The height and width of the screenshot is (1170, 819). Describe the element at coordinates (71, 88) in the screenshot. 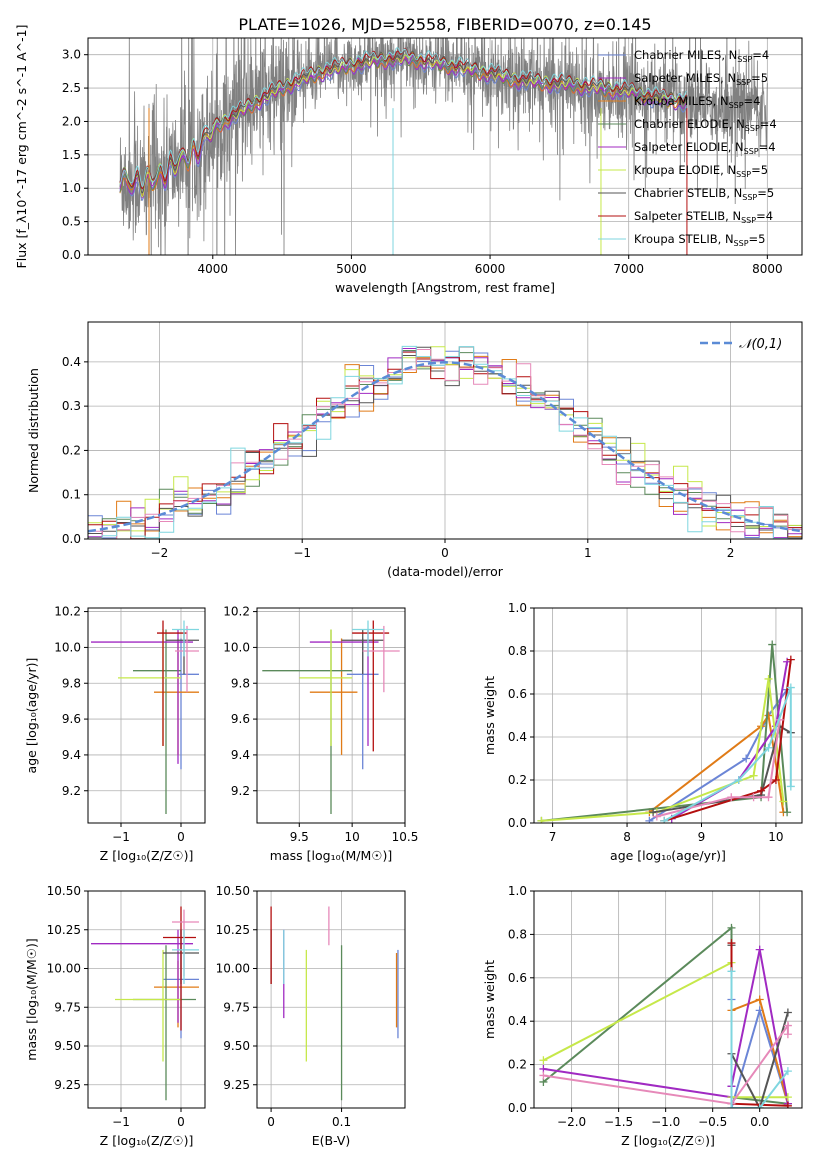

I see `y-tick-label: 2.5` at that location.